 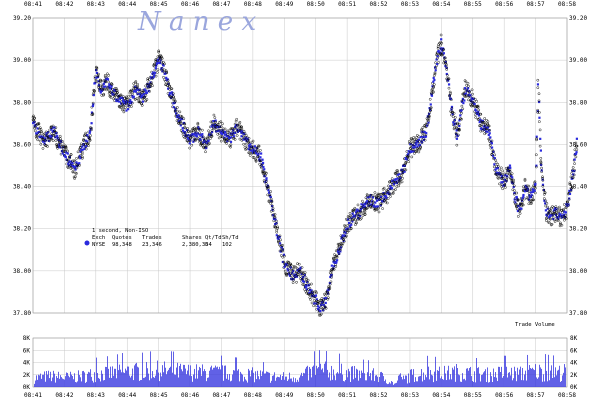 What do you see at coordinates (27, 375) in the screenshot?
I see `volume-tick-label: 2K` at bounding box center [27, 375].